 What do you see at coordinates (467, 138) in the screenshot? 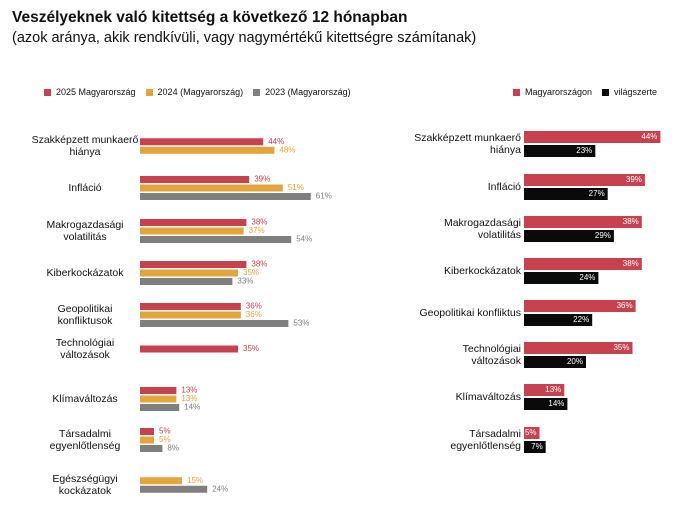
I see `right-category-label: Szakképzett munkaerő` at bounding box center [467, 138].